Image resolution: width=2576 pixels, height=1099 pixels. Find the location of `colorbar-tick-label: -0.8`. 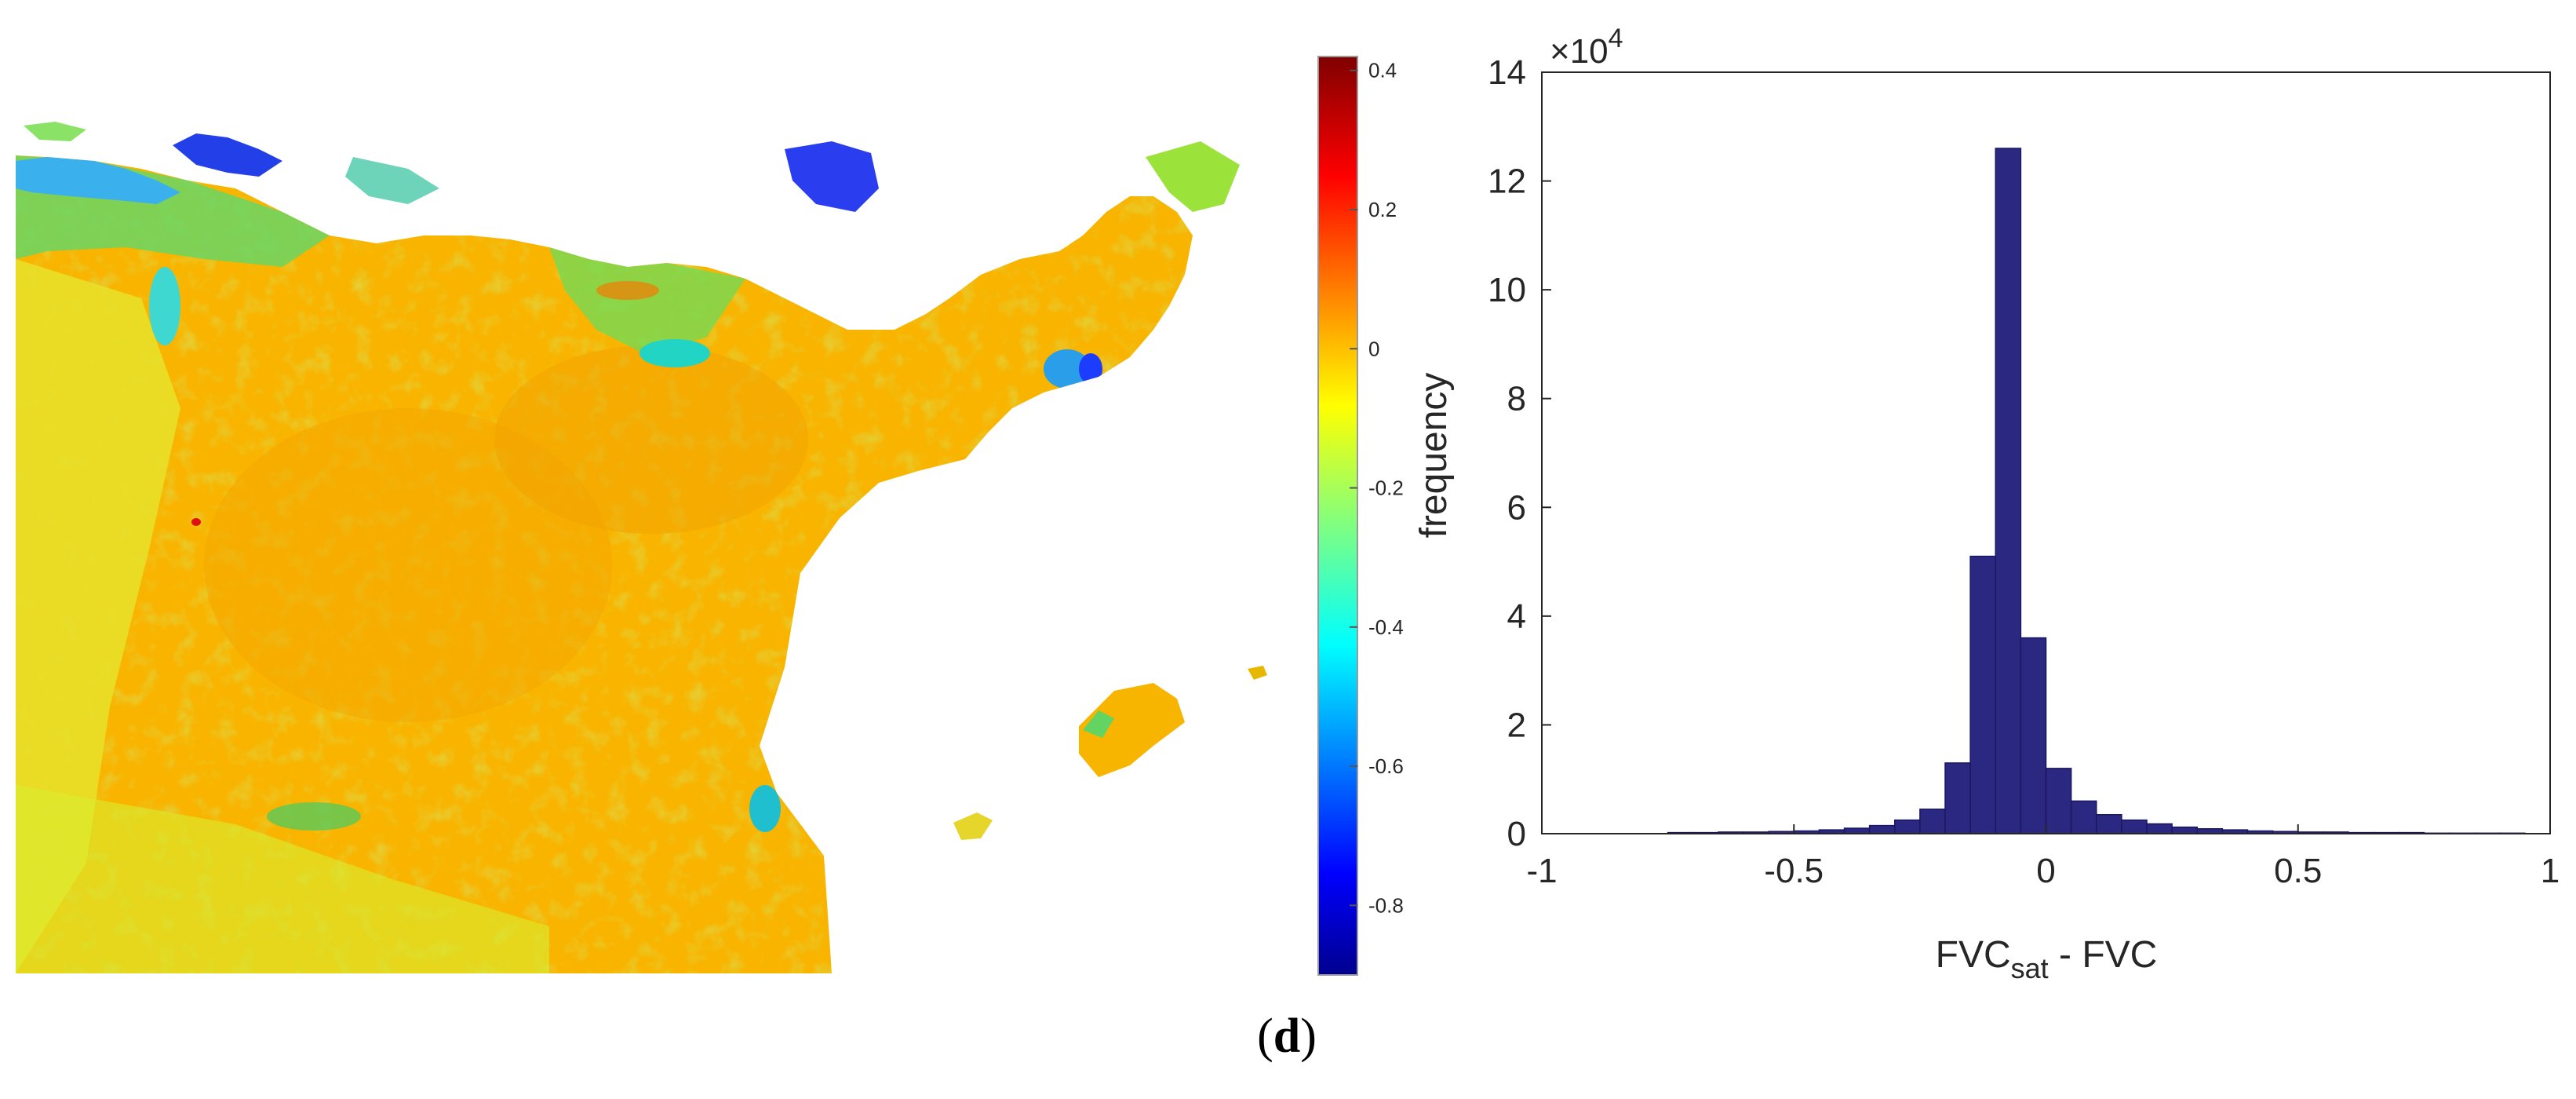

colorbar-tick-label: -0.8 is located at coordinates (1386, 905).